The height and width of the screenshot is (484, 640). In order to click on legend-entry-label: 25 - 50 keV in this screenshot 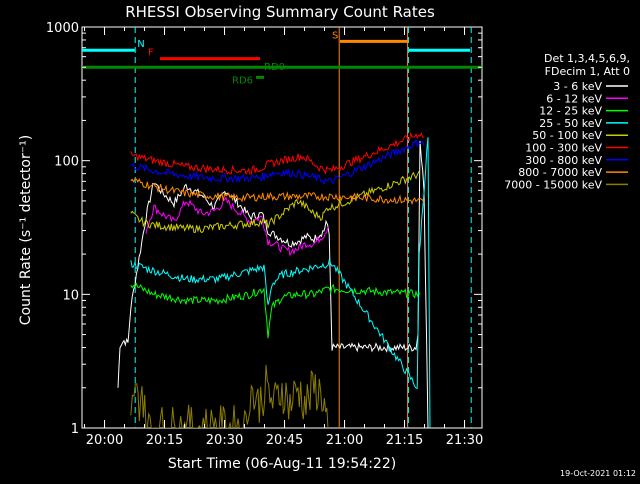, I will do `click(570, 123)`.